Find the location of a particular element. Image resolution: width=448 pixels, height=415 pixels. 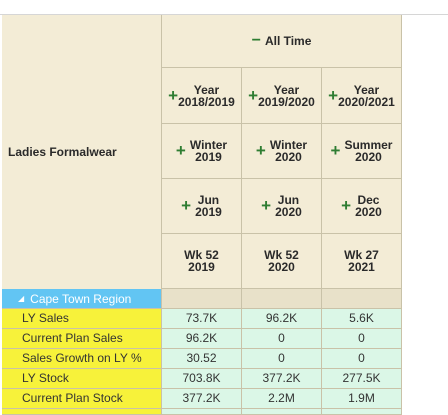

measure-label-sales-growth: Sales Growth on LY % is located at coordinates (82, 359).